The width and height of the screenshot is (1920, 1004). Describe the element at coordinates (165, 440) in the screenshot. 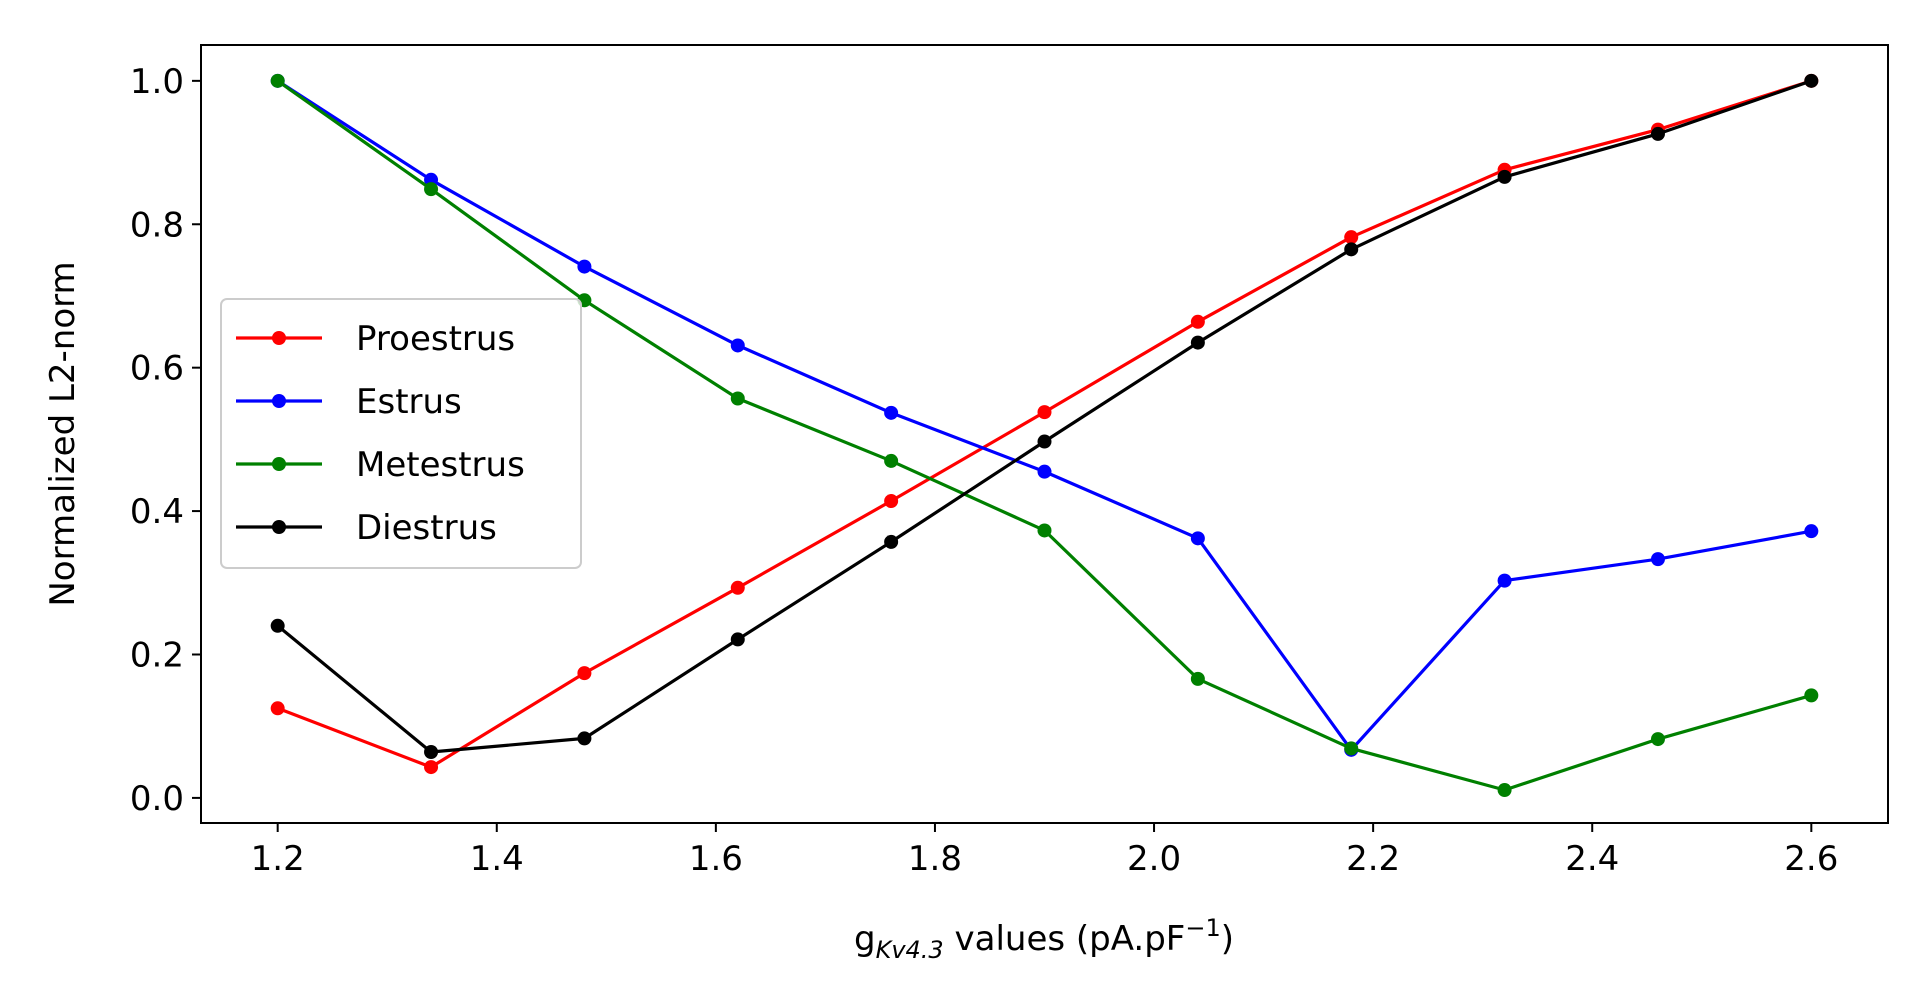

I see `y-axis-ticks: 0.0 0.2 0.4 0.6 0.8 1.0` at that location.